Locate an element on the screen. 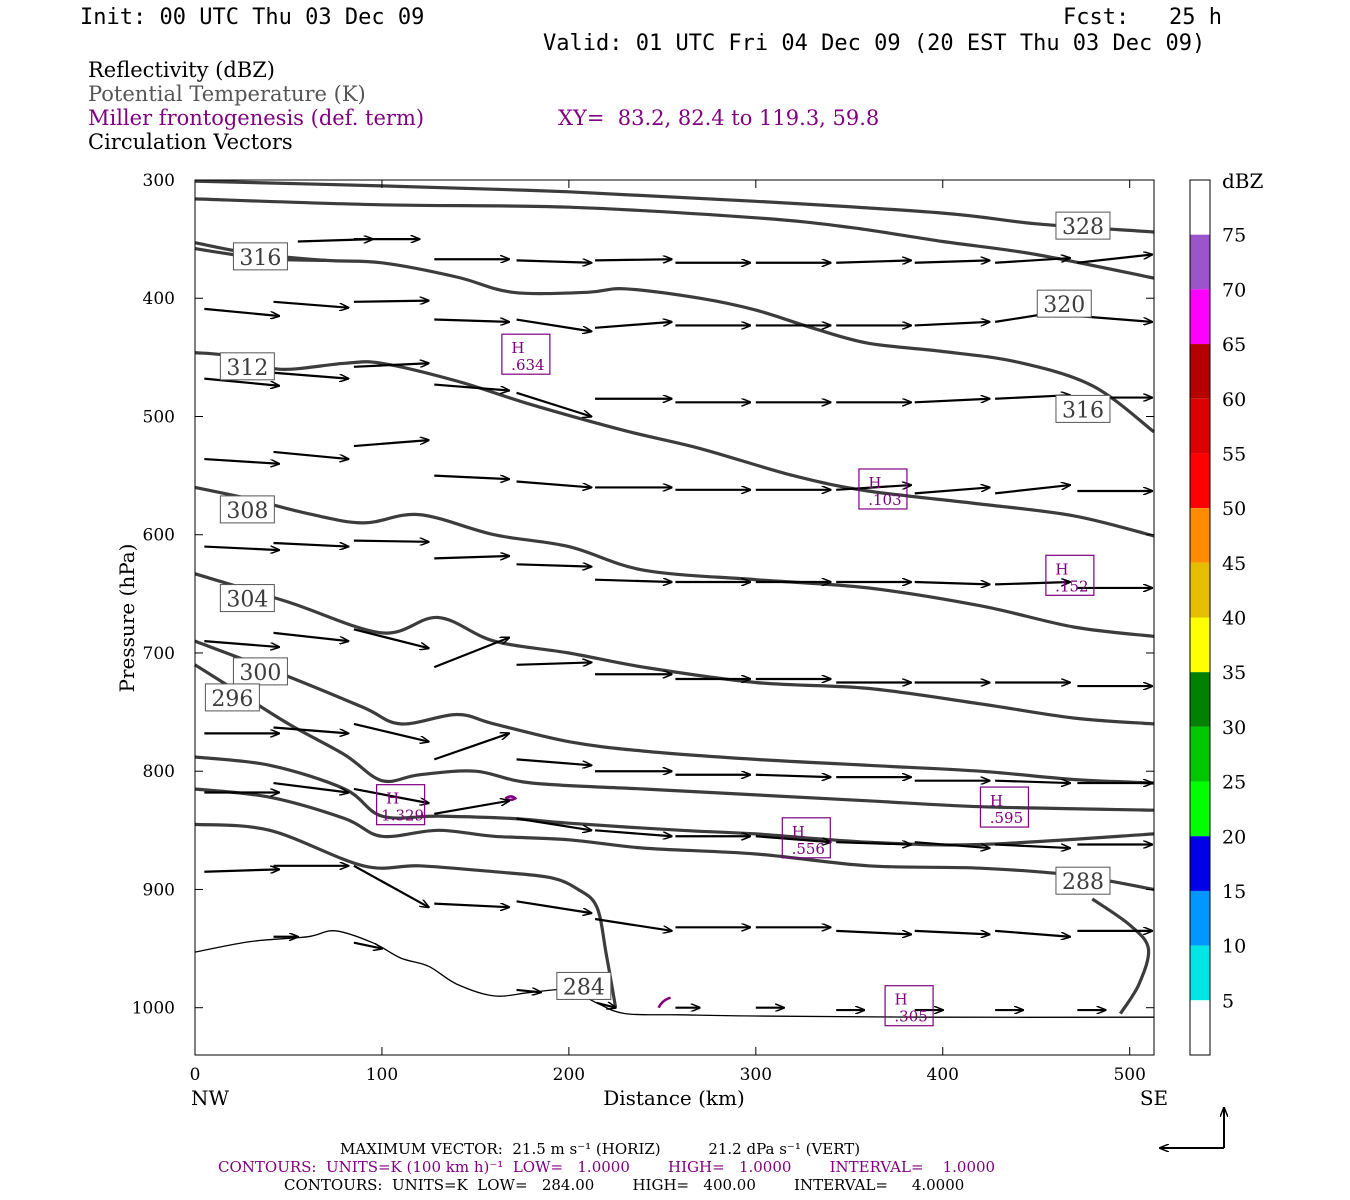 The width and height of the screenshot is (1350, 1200). miller-maximum-value: .595 is located at coordinates (1006, 818).